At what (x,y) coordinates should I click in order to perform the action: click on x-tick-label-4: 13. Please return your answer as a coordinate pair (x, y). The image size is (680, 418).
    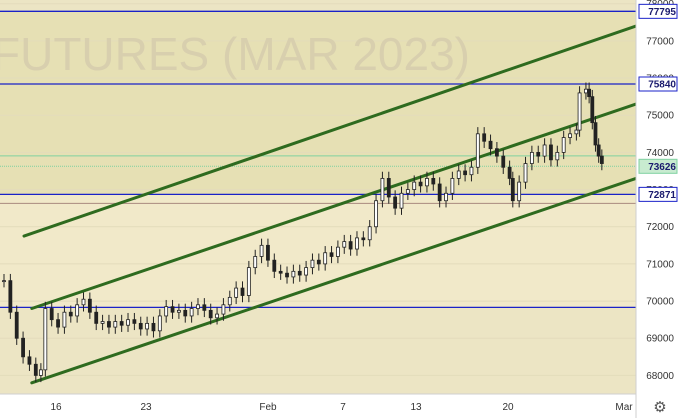
    Looking at the image, I should click on (416, 407).